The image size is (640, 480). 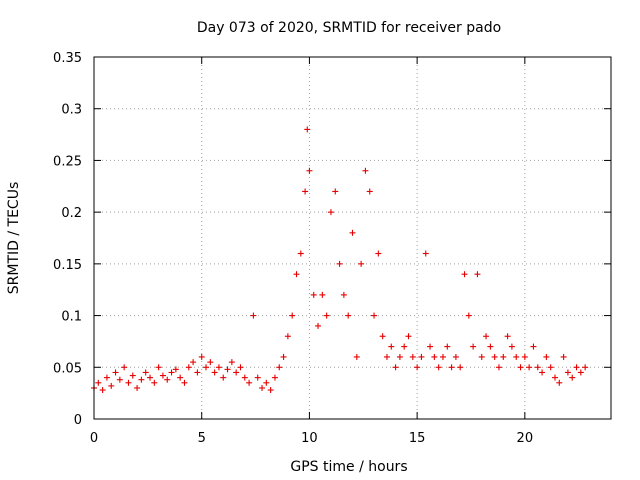 What do you see at coordinates (525, 438) in the screenshot?
I see `x-tick-label: 20` at bounding box center [525, 438].